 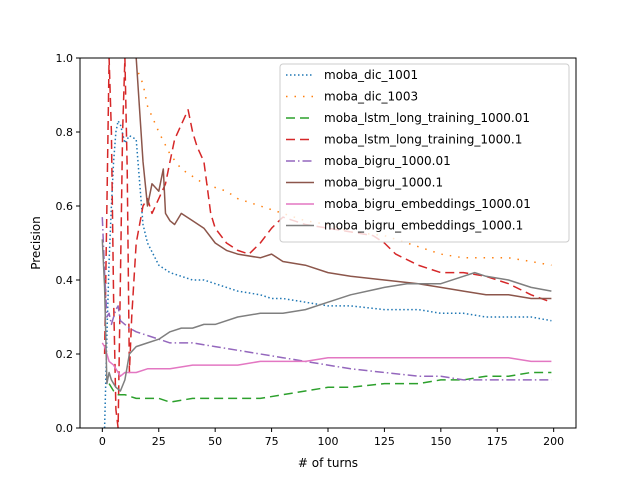 I want to click on legend-label-3: moba_lstm_long_training_1000.01, so click(x=427, y=118).